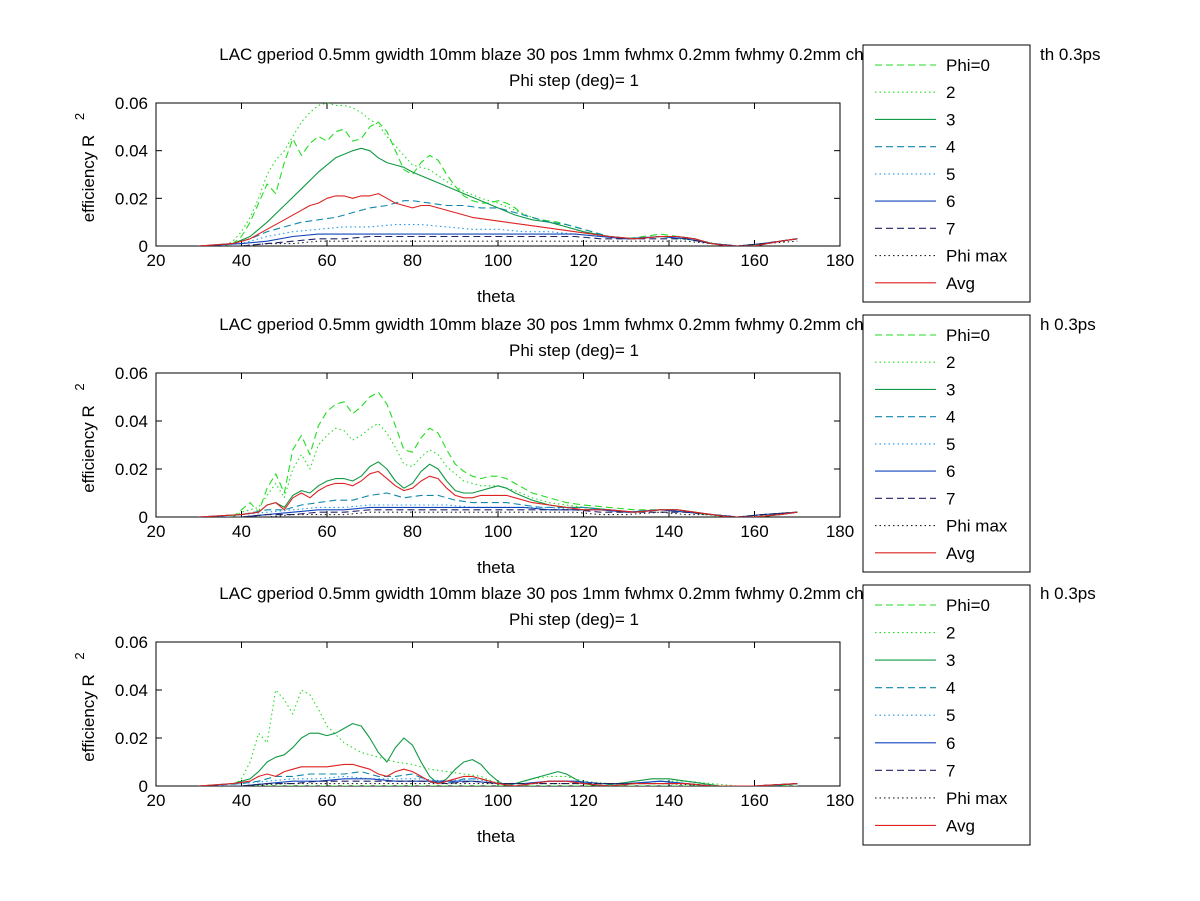 Image resolution: width=1200 pixels, height=901 pixels. I want to click on legend-panel-1: Phi=0 2 3 4 5 6 7 Phi max Avg, so click(946, 173).